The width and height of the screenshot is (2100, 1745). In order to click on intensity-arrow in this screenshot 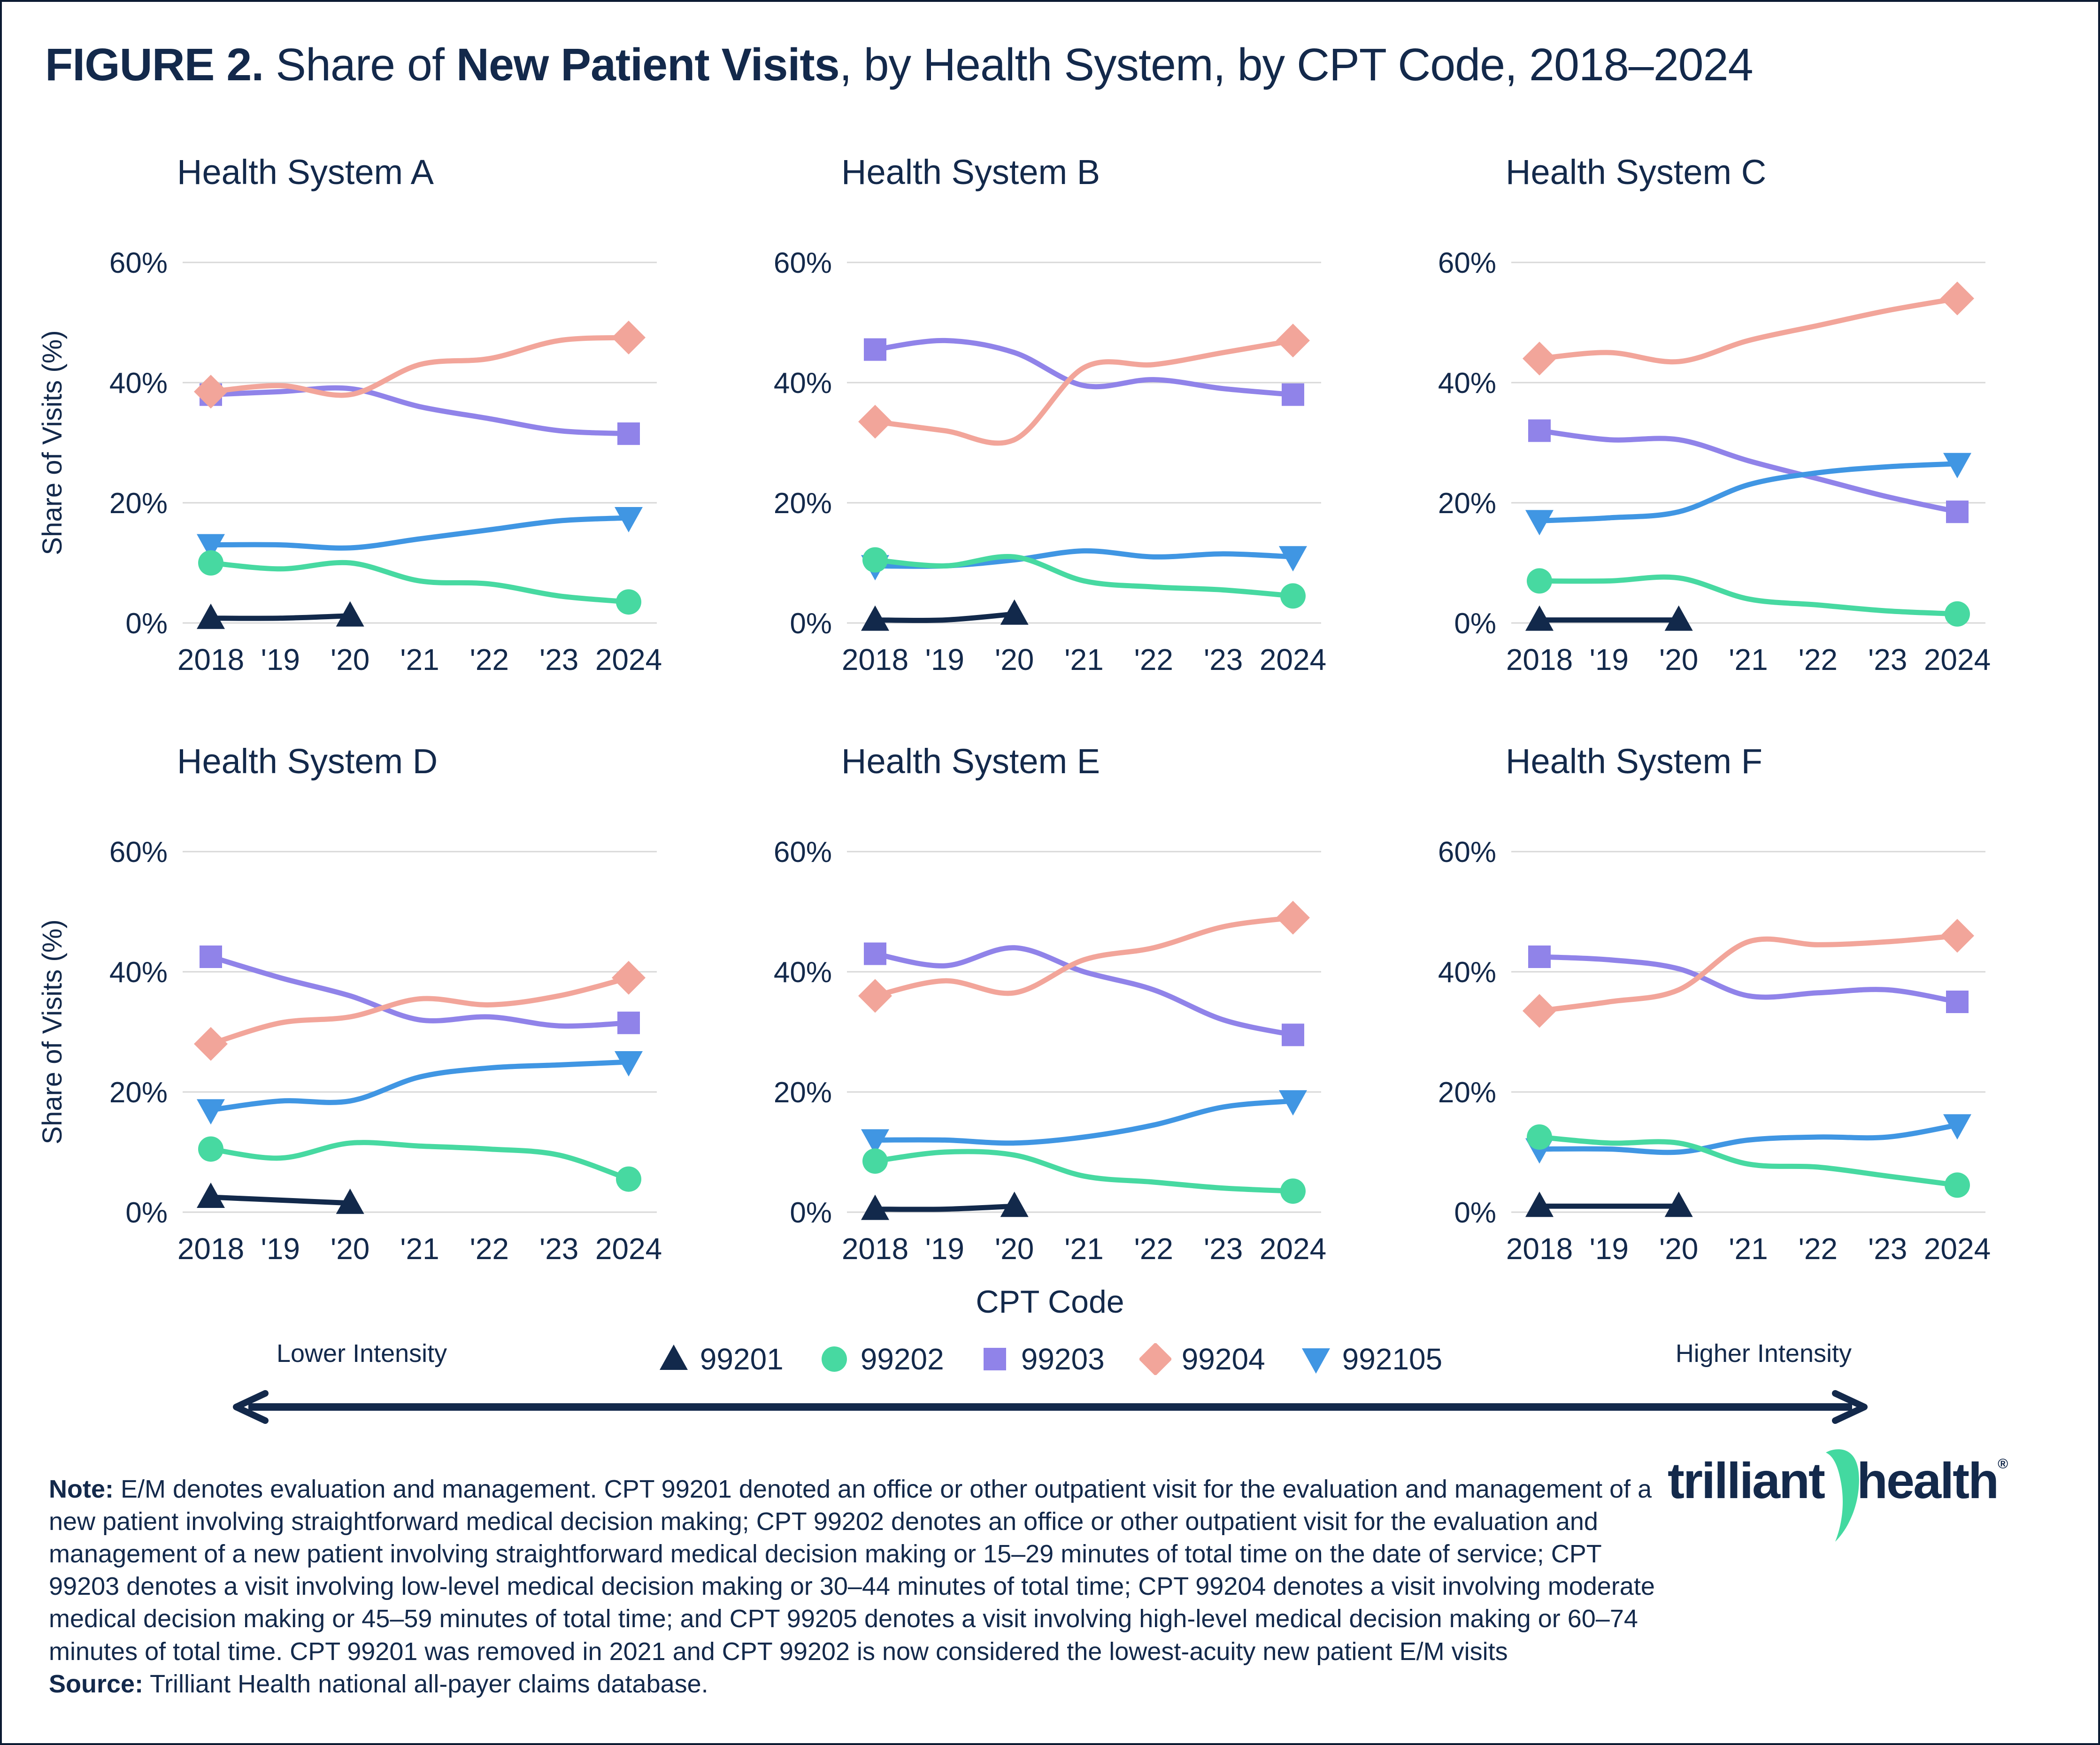, I will do `click(1050, 1407)`.